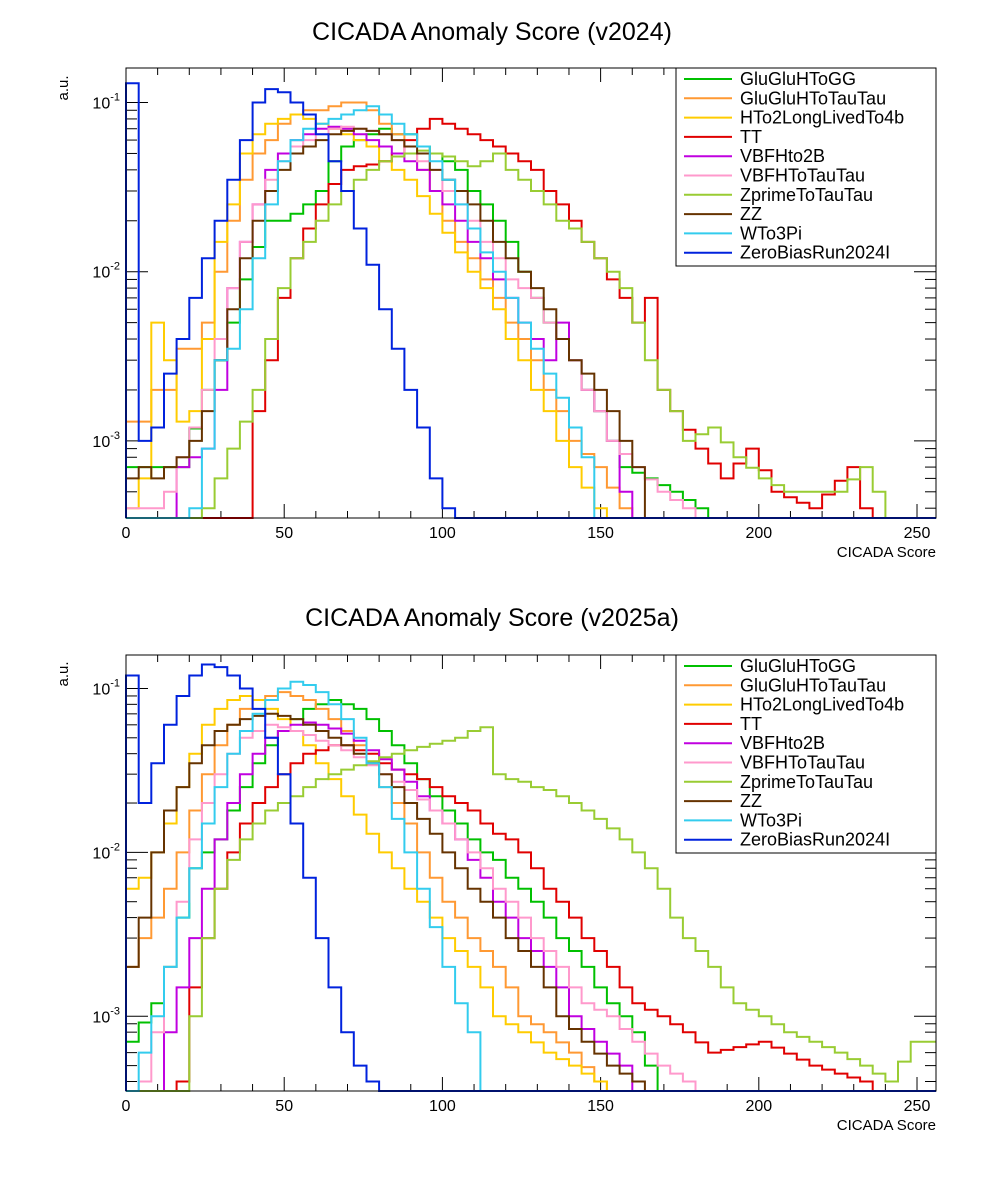 Image resolution: width=996 pixels, height=1177 pixels. Describe the element at coordinates (492, 618) in the screenshot. I see `chart-title: CICADA Anomaly Score (v2025a)` at that location.